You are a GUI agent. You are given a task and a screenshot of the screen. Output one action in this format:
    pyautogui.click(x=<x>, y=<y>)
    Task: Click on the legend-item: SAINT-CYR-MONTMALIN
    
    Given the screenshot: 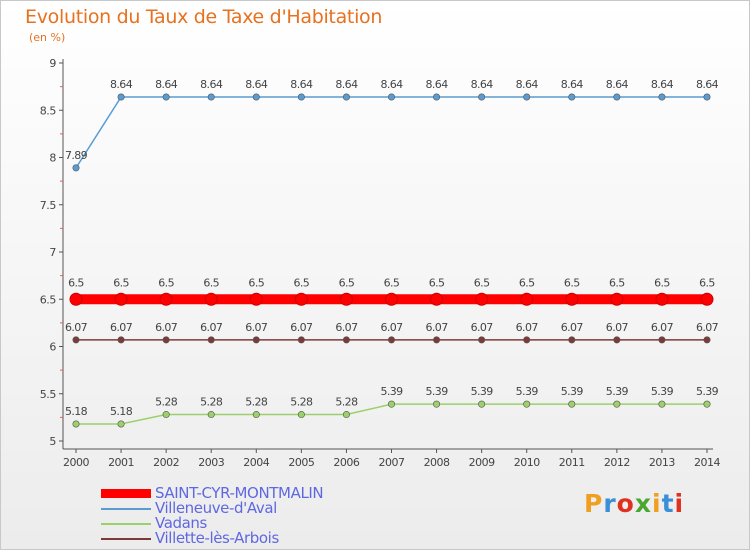 What is the action you would take?
    pyautogui.click(x=212, y=493)
    